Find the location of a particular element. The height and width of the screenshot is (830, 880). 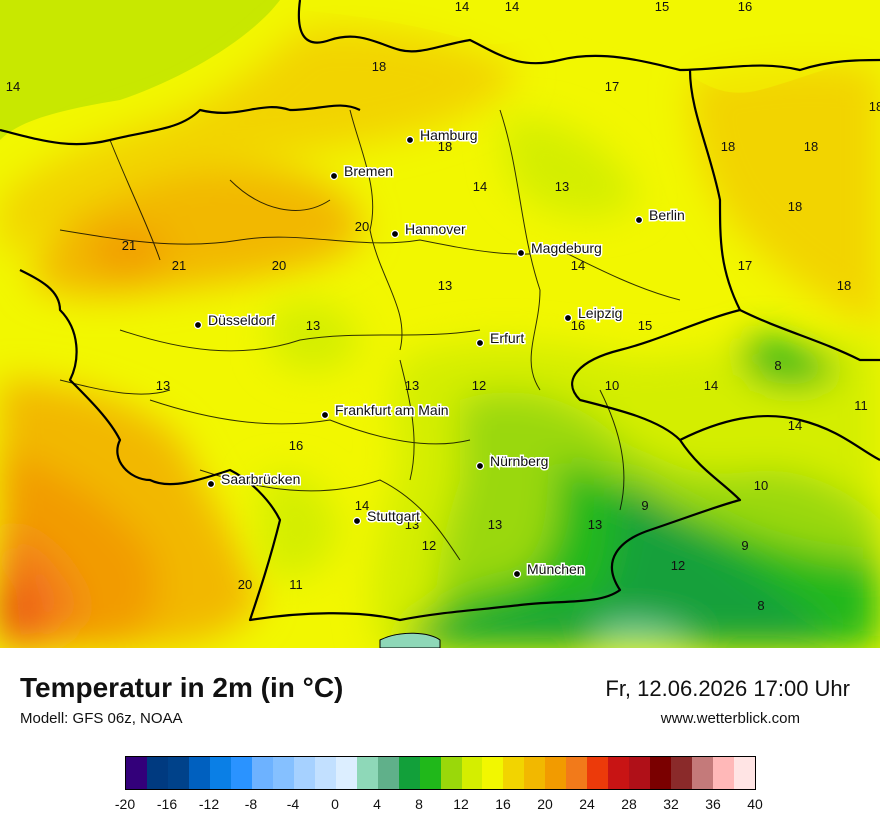

city-marker: Leipzig is located at coordinates (593, 313).